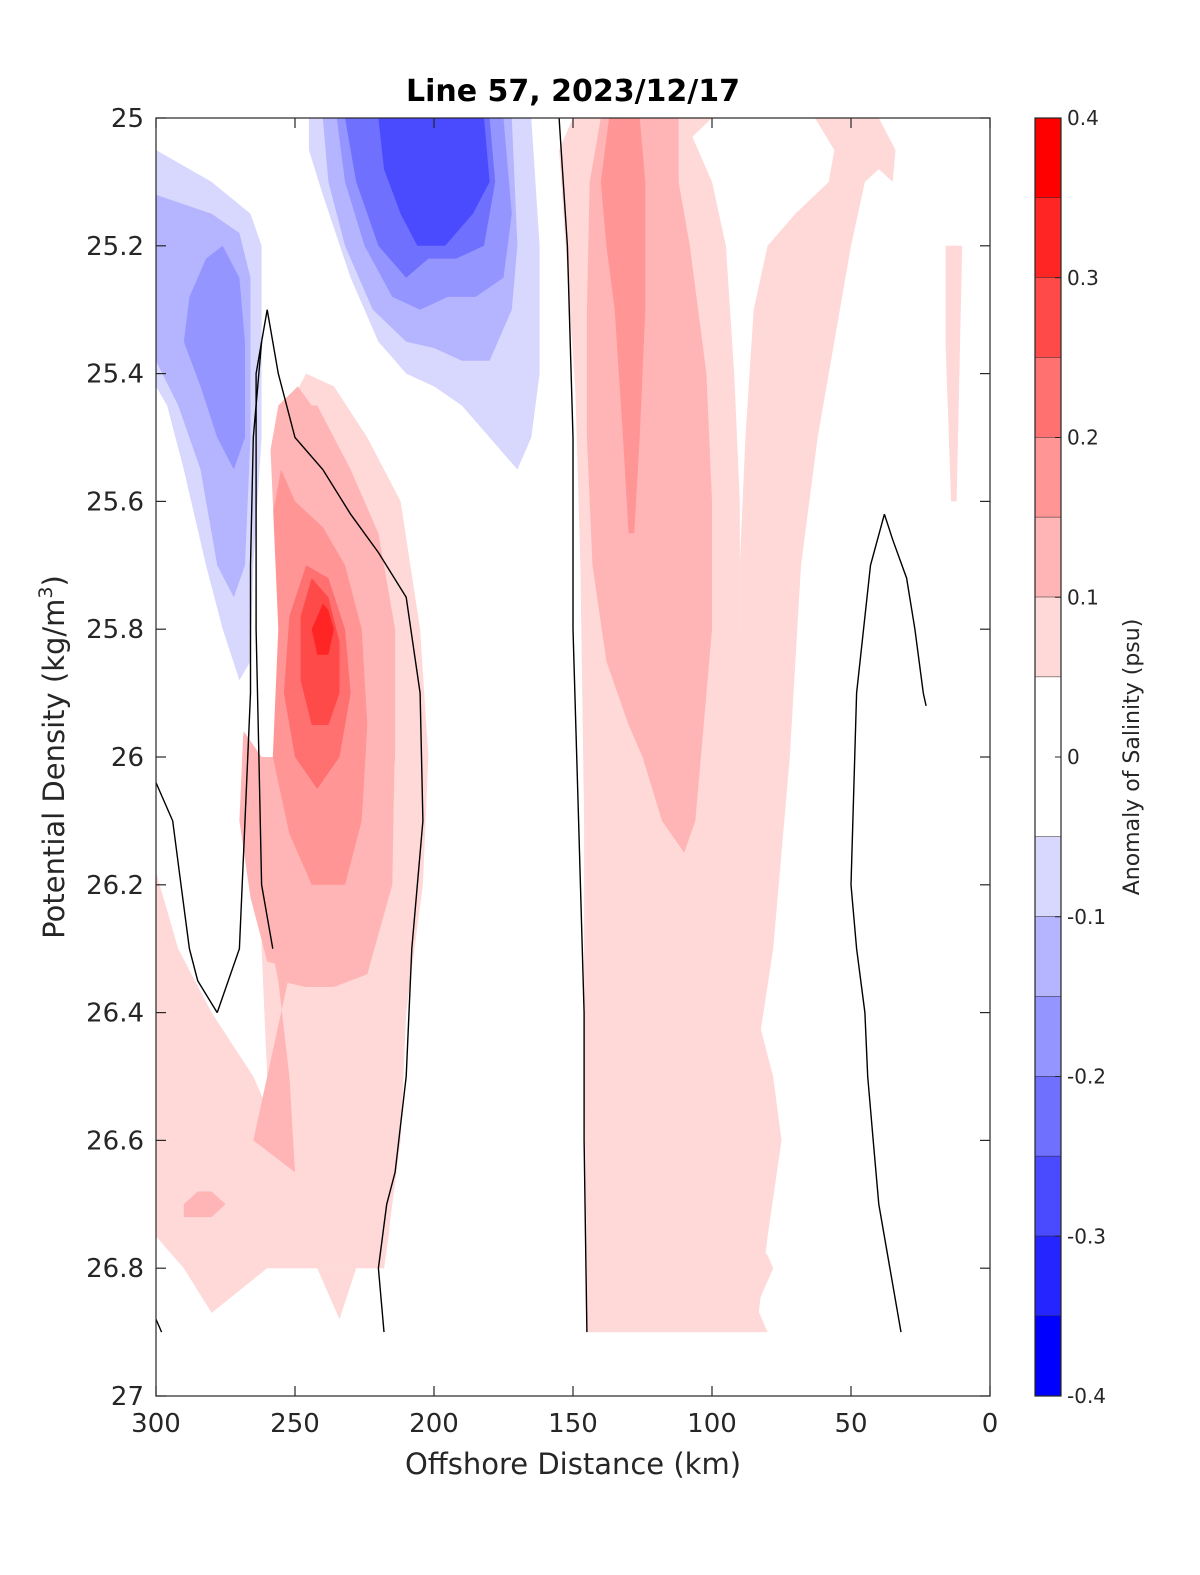  I want to click on y-axis-label-close: ), so click(54, 580).